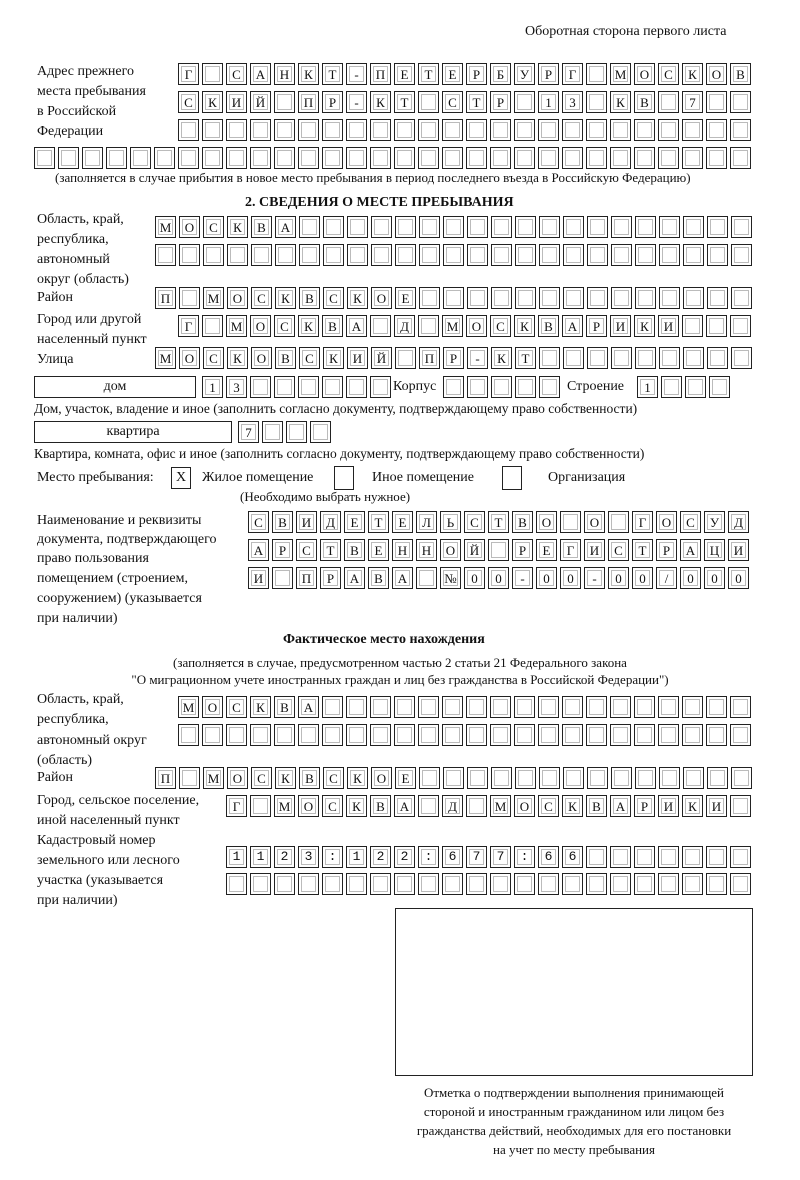  What do you see at coordinates (642, 578) in the screenshot?
I see `char-cell: 0` at bounding box center [642, 578].